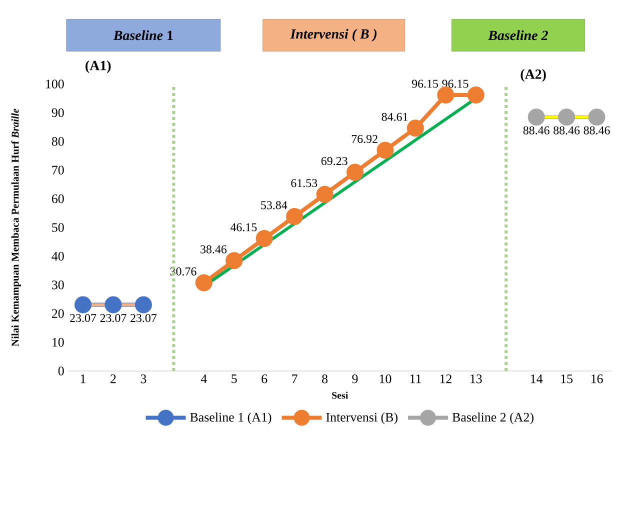 The image size is (643, 511). I want to click on x-tick-label: 8, so click(325, 379).